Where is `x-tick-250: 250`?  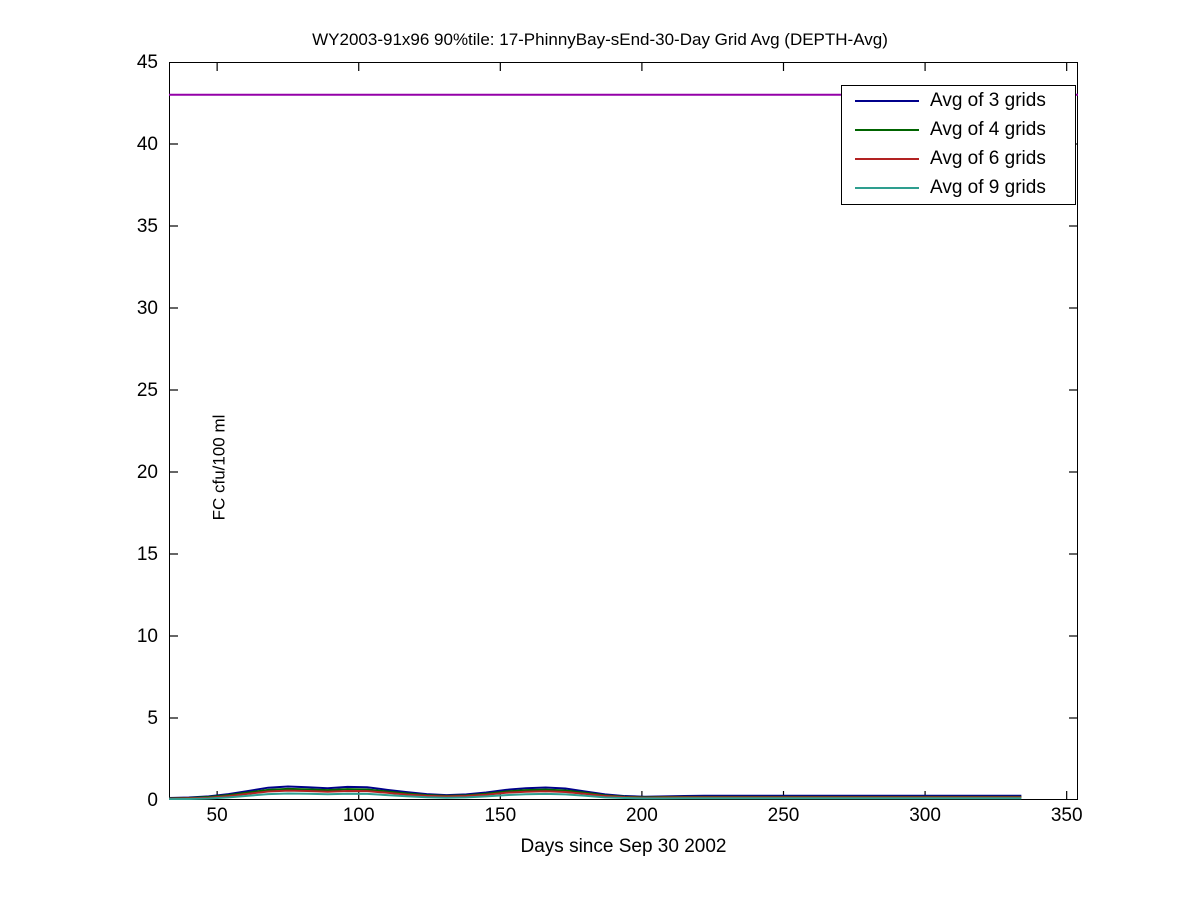
x-tick-250: 250 is located at coordinates (783, 815).